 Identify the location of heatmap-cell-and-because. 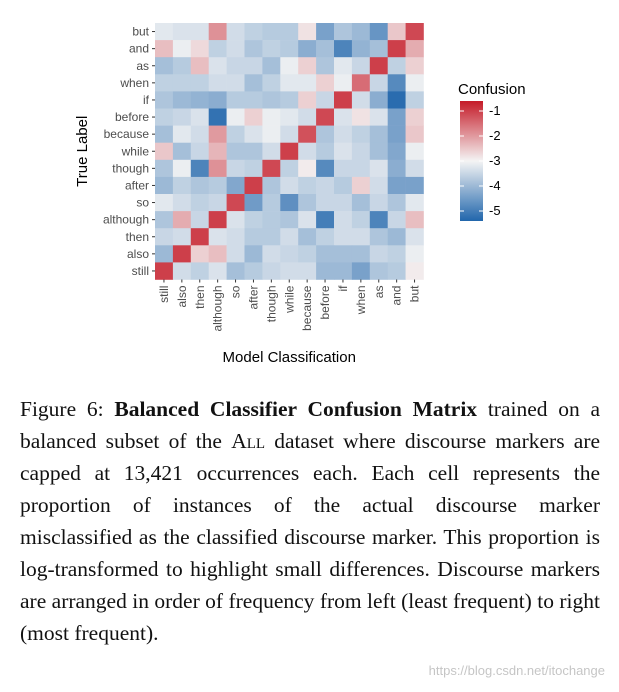
(307, 49).